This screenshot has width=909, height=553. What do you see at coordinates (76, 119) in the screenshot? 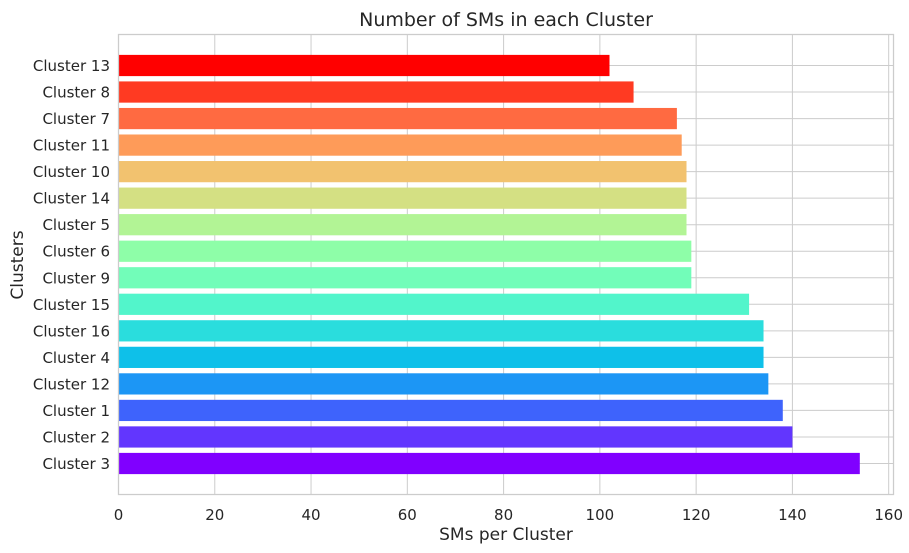
I see `y-tick-label: Cluster 7` at bounding box center [76, 119].